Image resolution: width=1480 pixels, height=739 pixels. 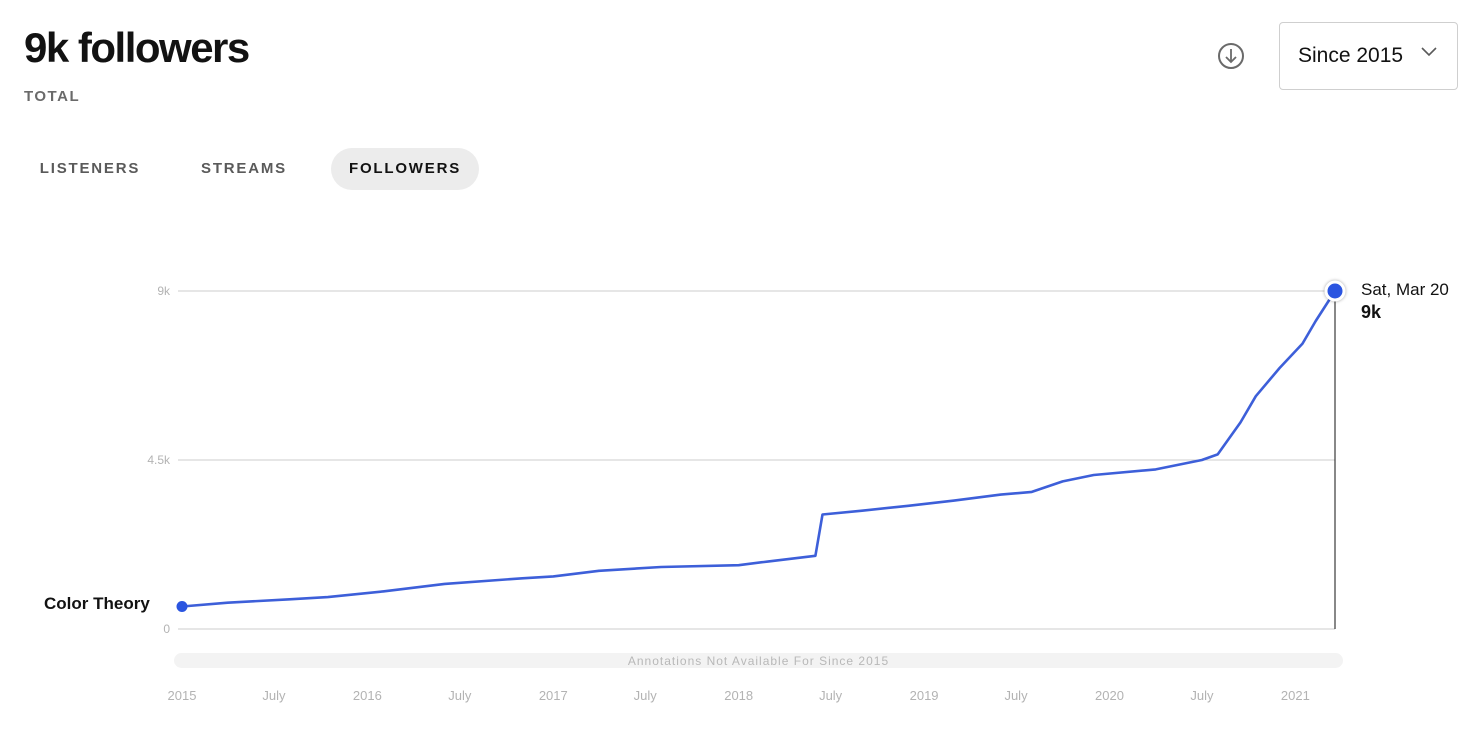 I want to click on end-point-date: Sat, Mar 20, so click(x=1405, y=289).